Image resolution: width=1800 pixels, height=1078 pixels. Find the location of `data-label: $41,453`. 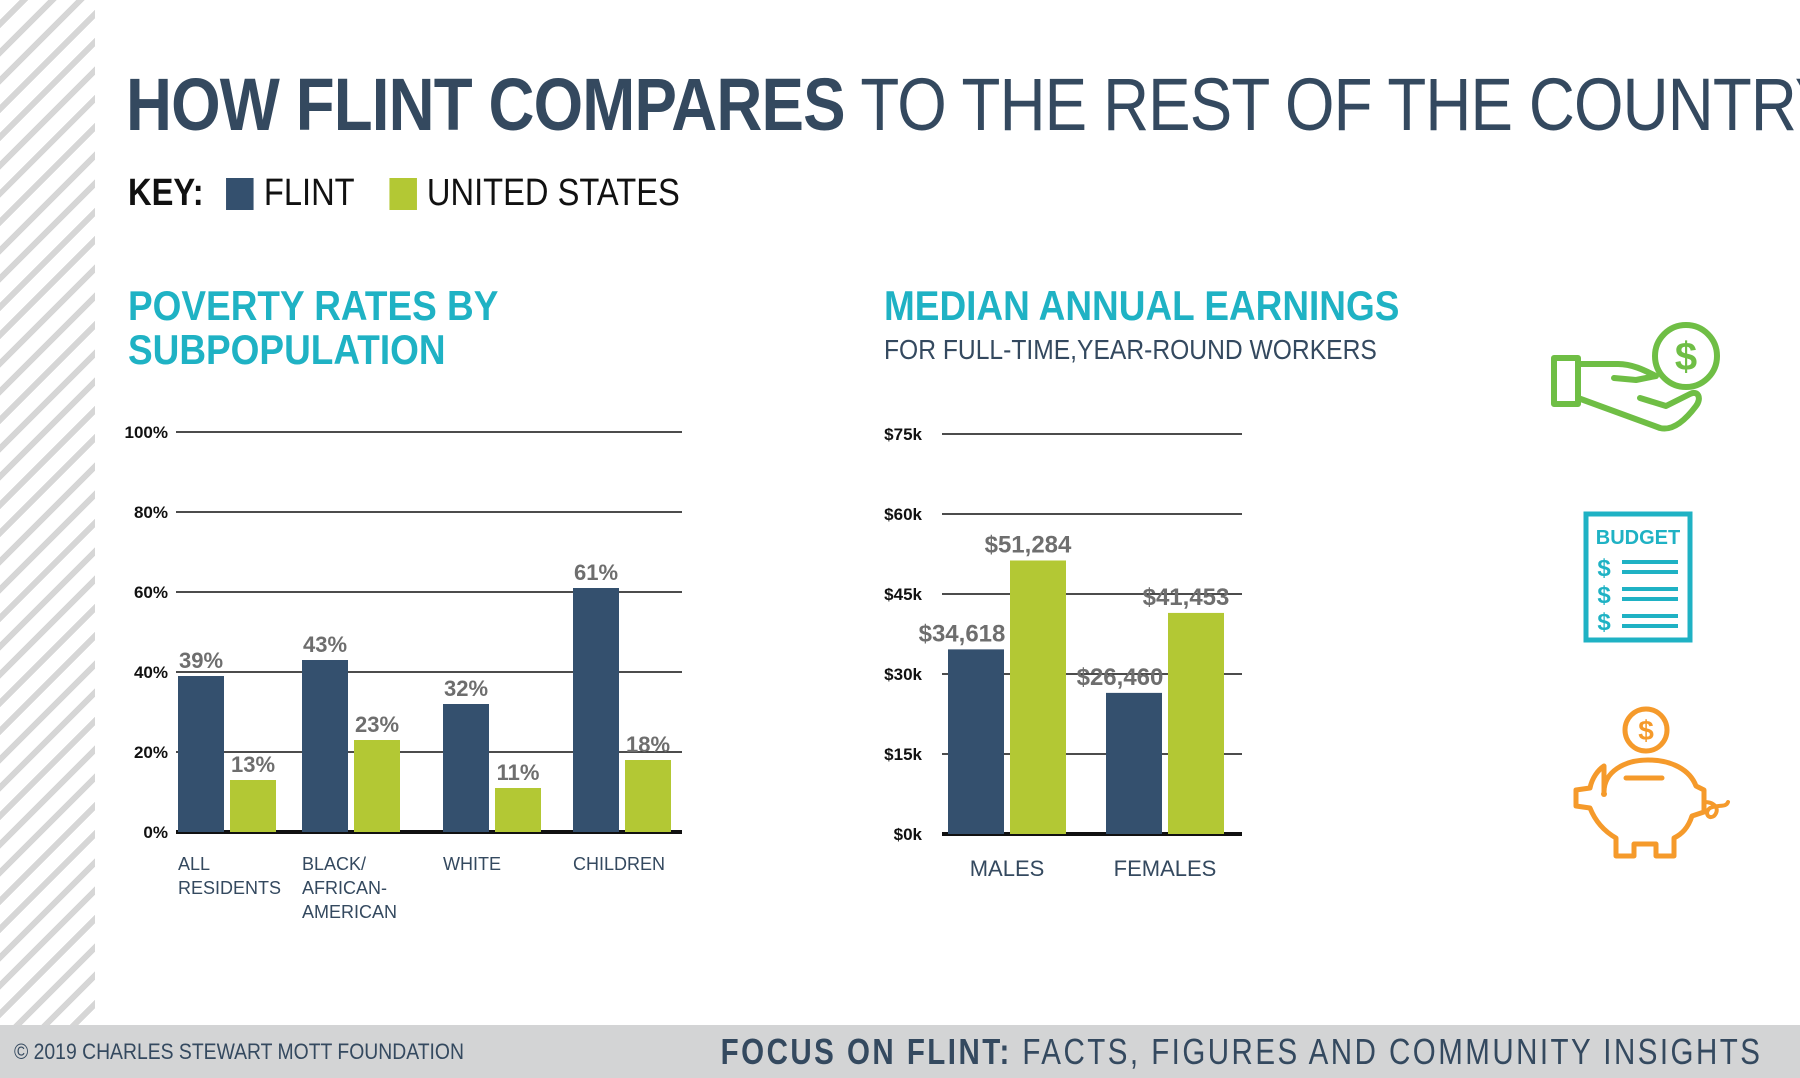

data-label: $41,453 is located at coordinates (1186, 597).